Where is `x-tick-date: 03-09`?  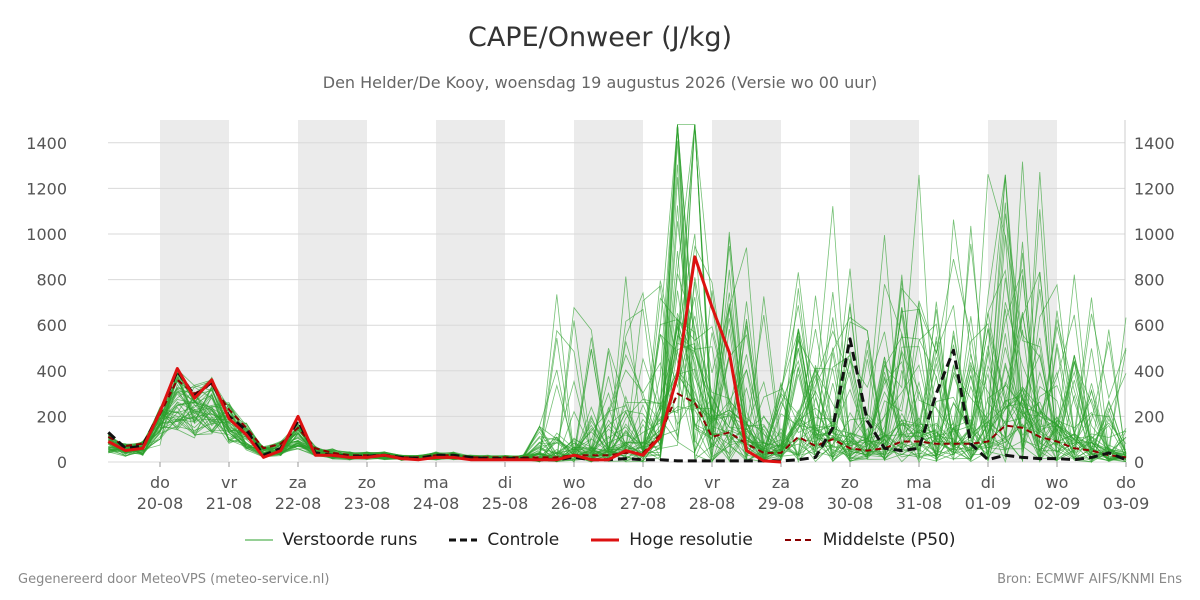
x-tick-date: 03-09 is located at coordinates (1126, 503).